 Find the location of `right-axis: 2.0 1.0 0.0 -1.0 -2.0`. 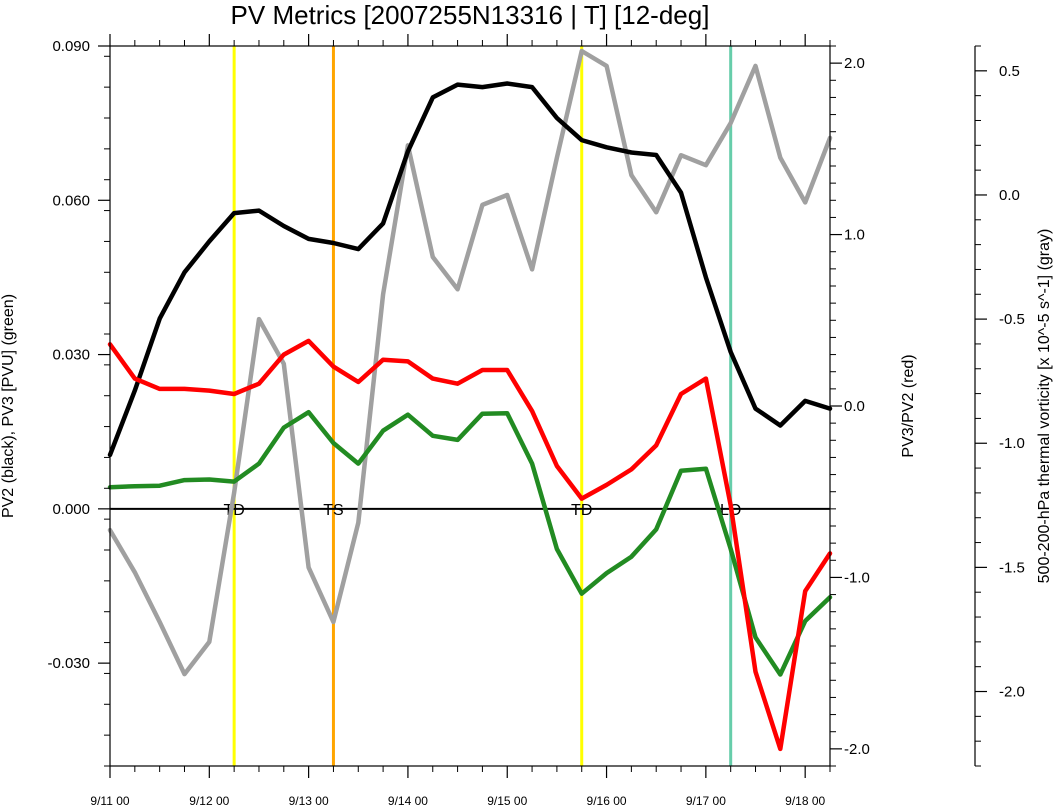

right-axis: 2.0 1.0 0.0 -1.0 -2.0 is located at coordinates (850, 406).